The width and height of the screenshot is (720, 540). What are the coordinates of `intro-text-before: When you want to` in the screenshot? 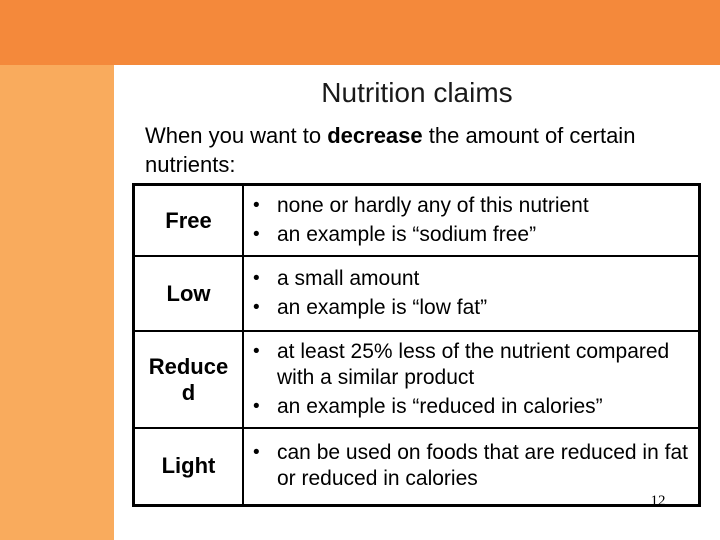 It's located at (236, 135).